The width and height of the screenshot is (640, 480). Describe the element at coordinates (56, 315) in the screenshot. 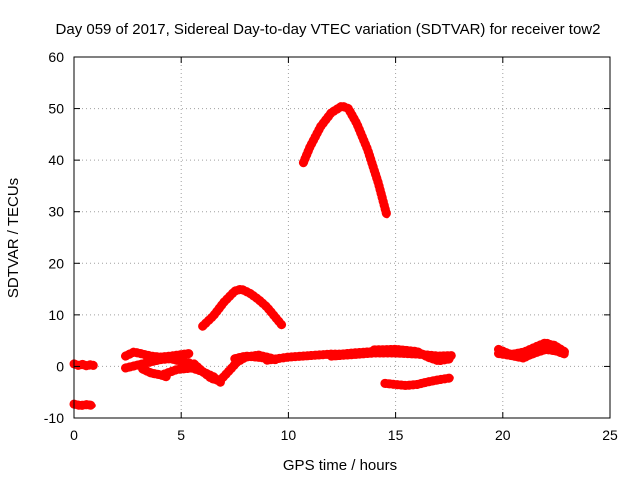

I see `y-tick-label: 10` at that location.